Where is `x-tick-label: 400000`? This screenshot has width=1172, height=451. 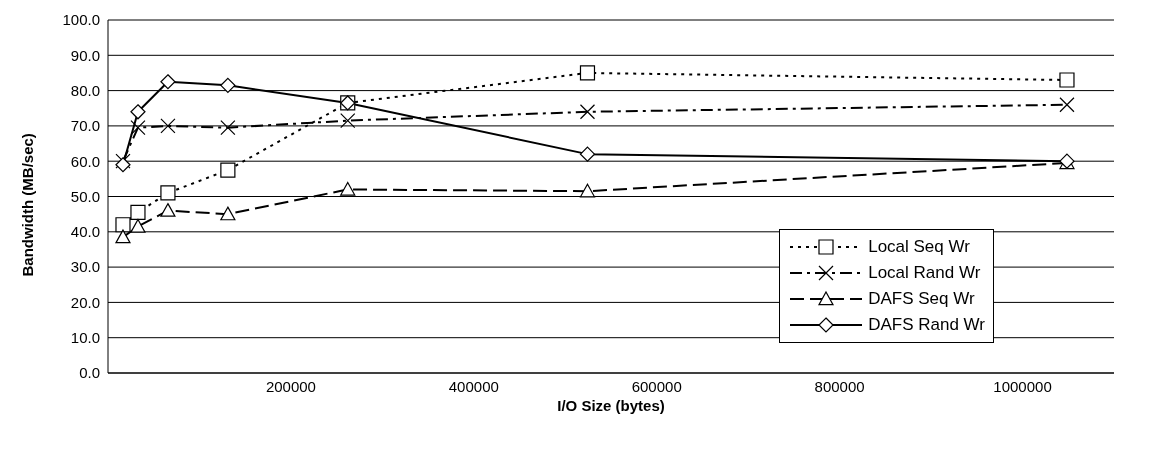 x-tick-label: 400000 is located at coordinates (473, 386).